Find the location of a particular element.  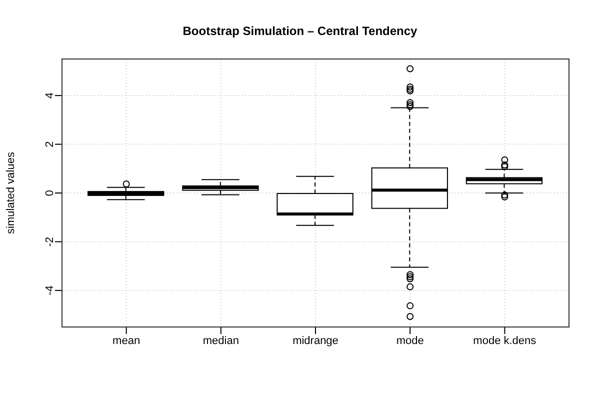

x-tick-label: median is located at coordinates (220, 340).